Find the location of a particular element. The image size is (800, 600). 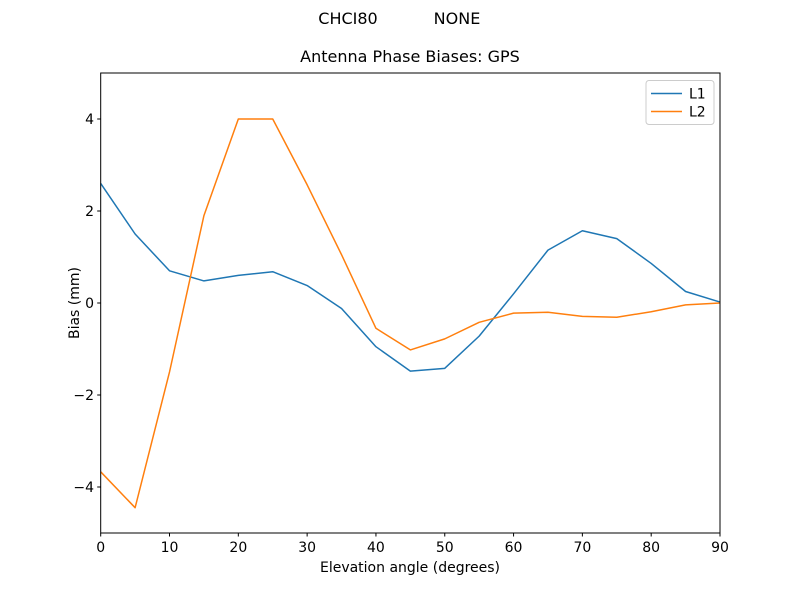

y-axis-ticks: −4 −2 0 2 4 is located at coordinates (87, 304).